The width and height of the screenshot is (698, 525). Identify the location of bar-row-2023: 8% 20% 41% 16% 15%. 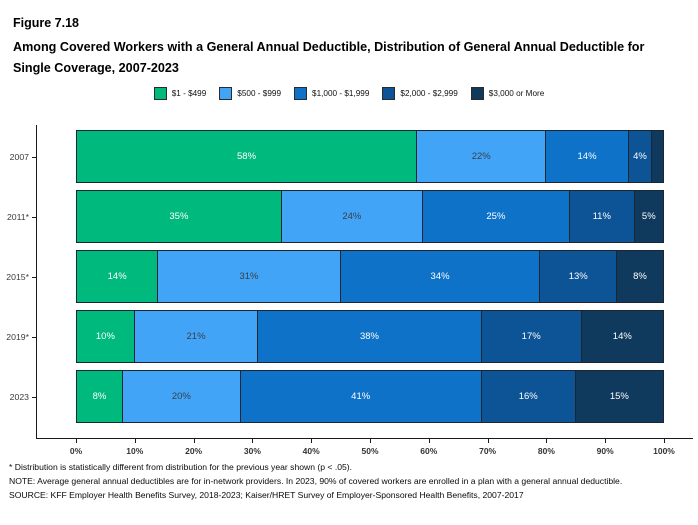
(370, 396).